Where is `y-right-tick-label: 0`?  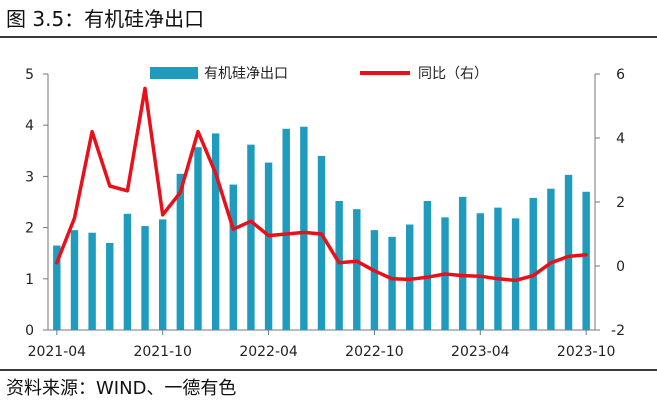 y-right-tick-label: 0 is located at coordinates (620, 267).